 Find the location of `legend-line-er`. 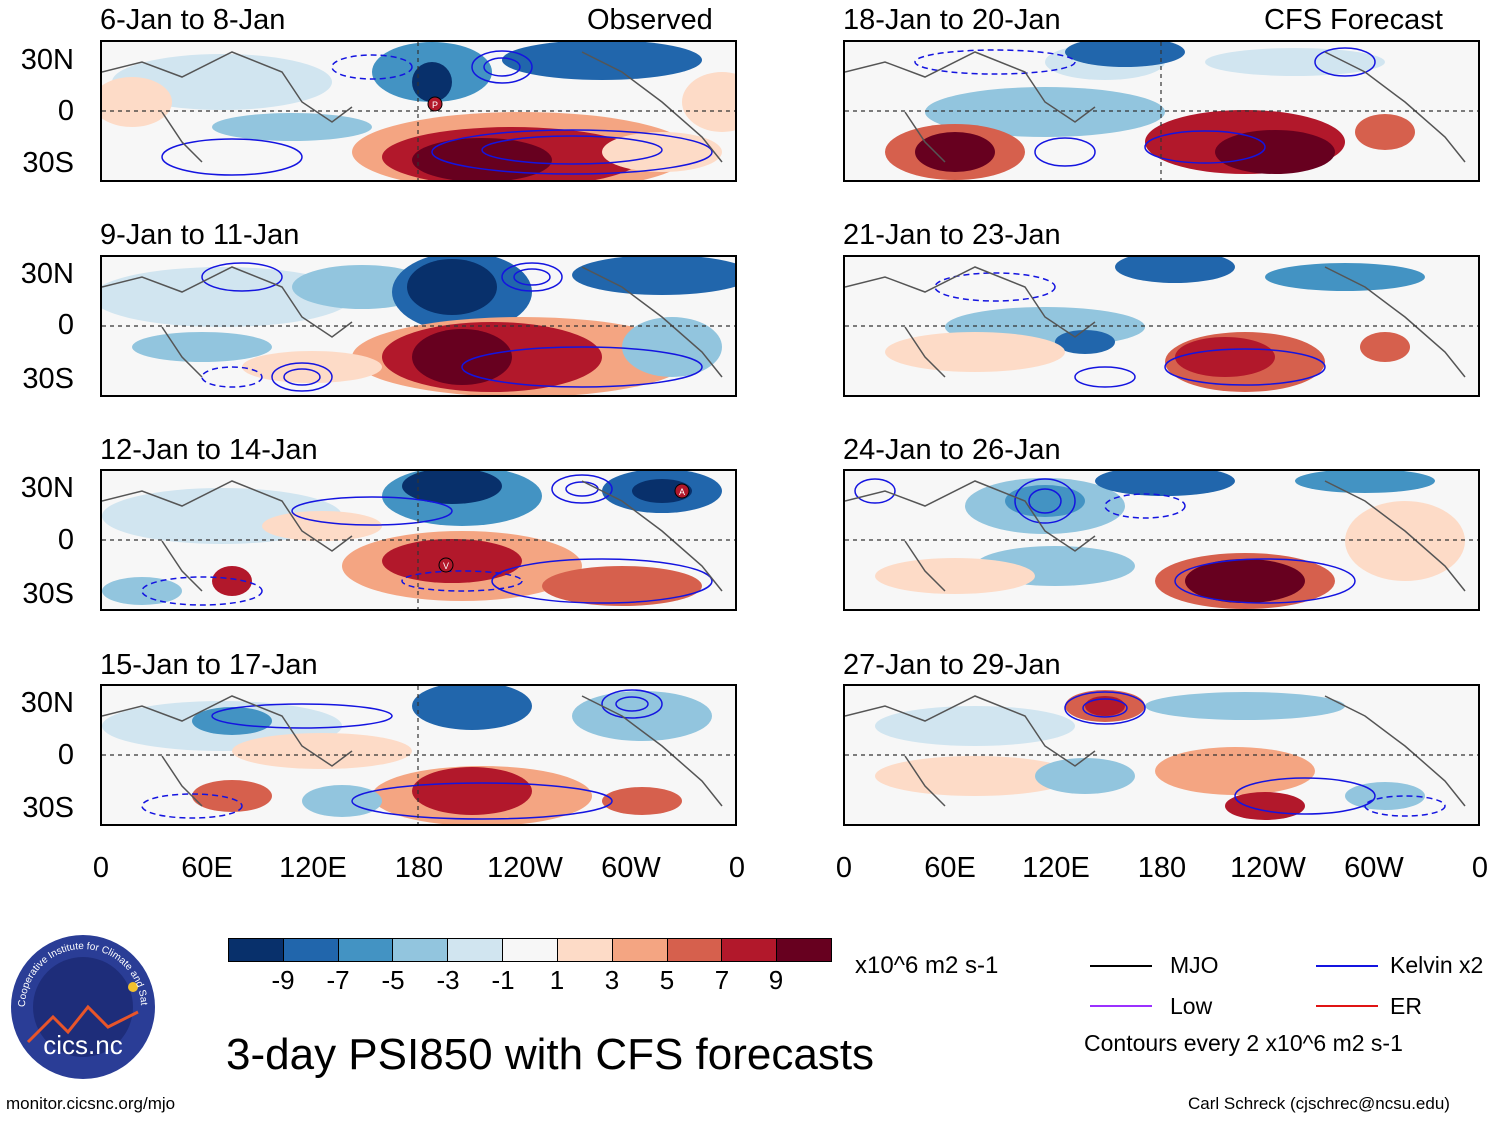

legend-line-er is located at coordinates (1347, 1006).